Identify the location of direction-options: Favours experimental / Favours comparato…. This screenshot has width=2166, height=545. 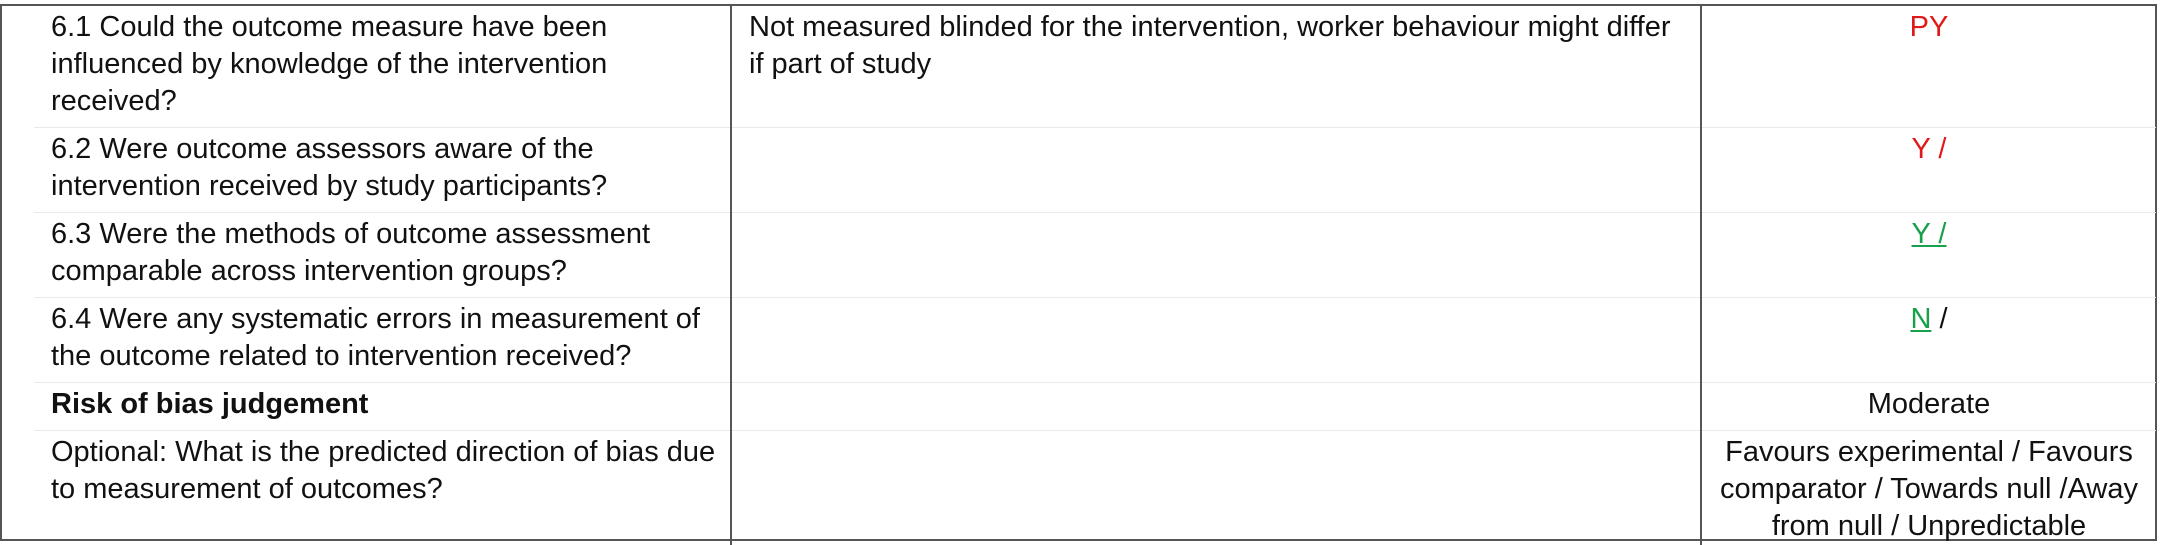
(1929, 488).